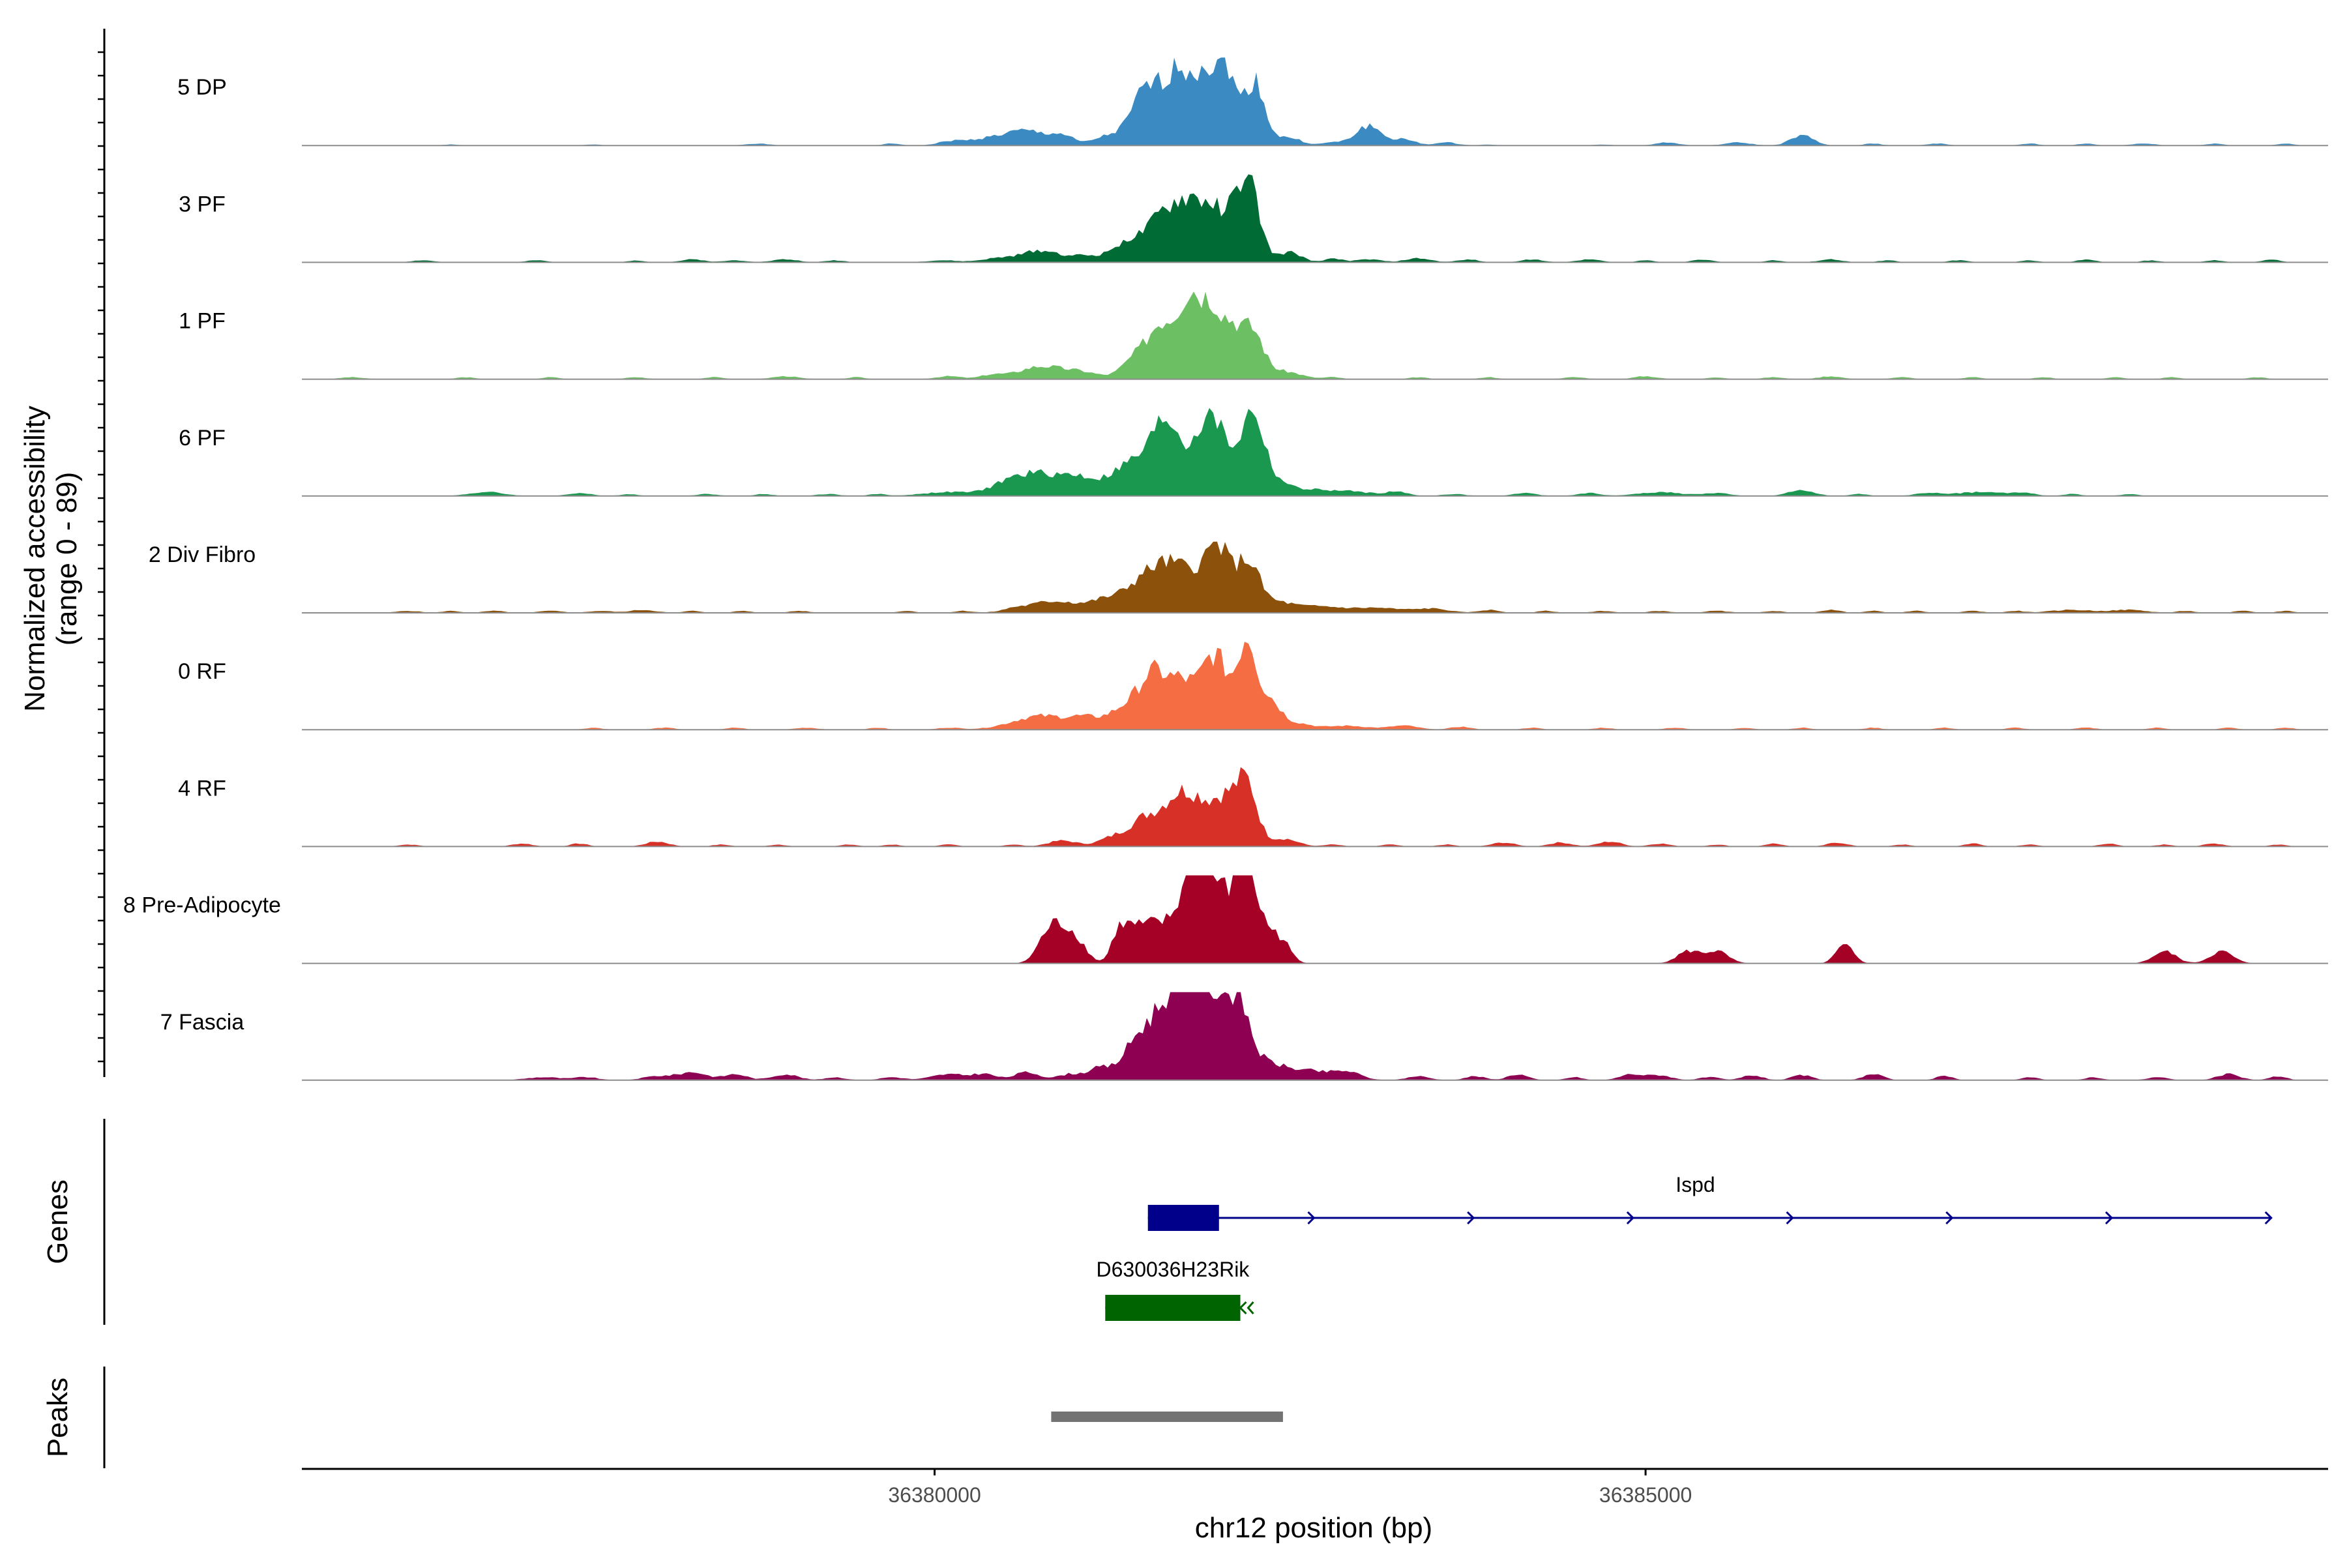 This screenshot has width=2347, height=1568. Describe the element at coordinates (58, 1222) in the screenshot. I see `genes-panel-label: Genes` at that location.